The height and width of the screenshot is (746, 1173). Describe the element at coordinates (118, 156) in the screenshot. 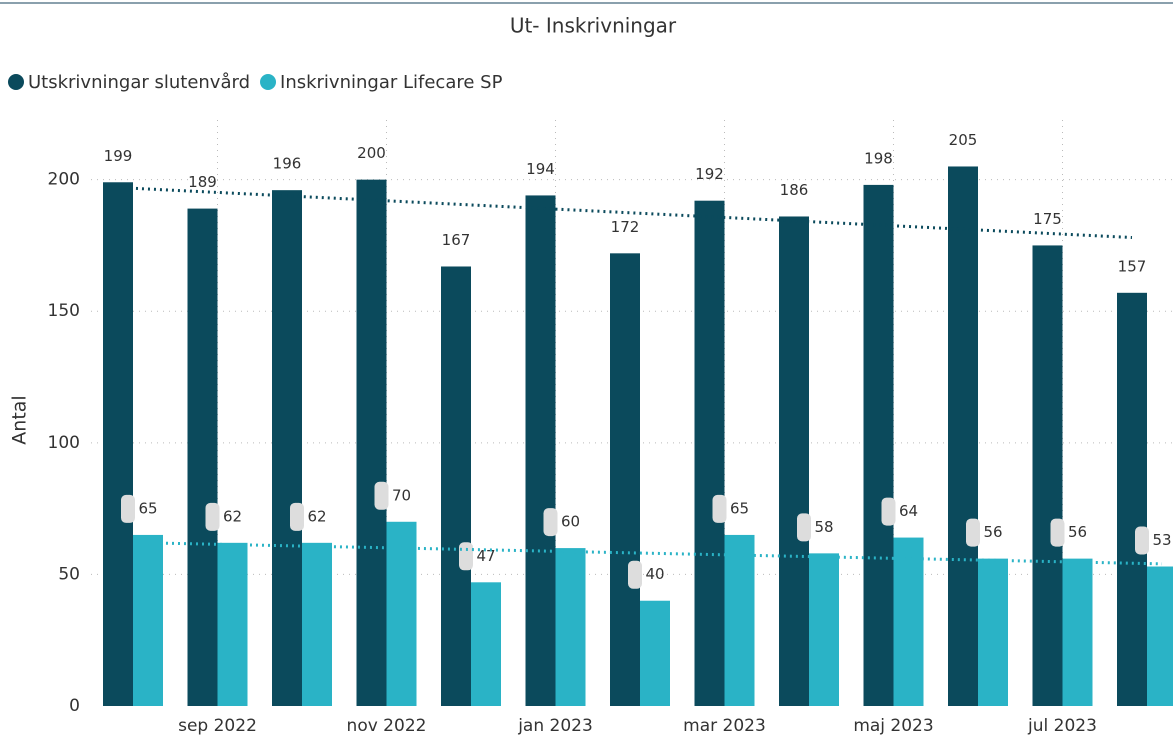

I see `data-label: 199` at that location.